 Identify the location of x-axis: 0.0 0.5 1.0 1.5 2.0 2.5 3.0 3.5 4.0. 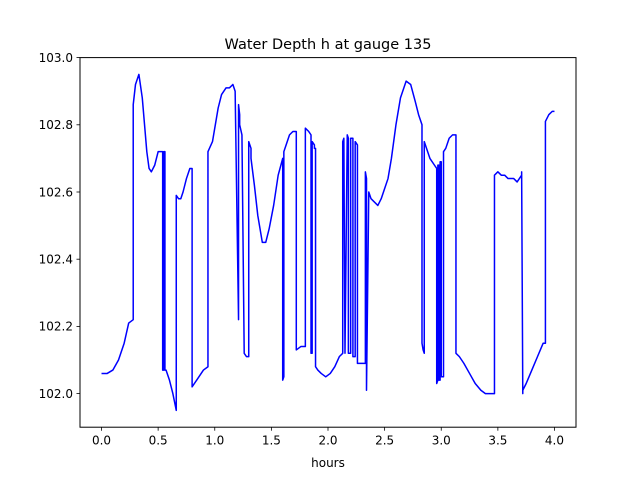
(328, 437).